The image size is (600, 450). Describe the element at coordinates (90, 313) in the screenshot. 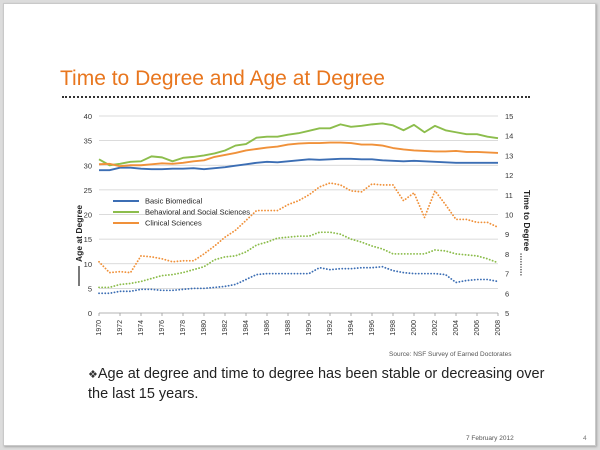

I see `y-left-tick-label: 0` at that location.